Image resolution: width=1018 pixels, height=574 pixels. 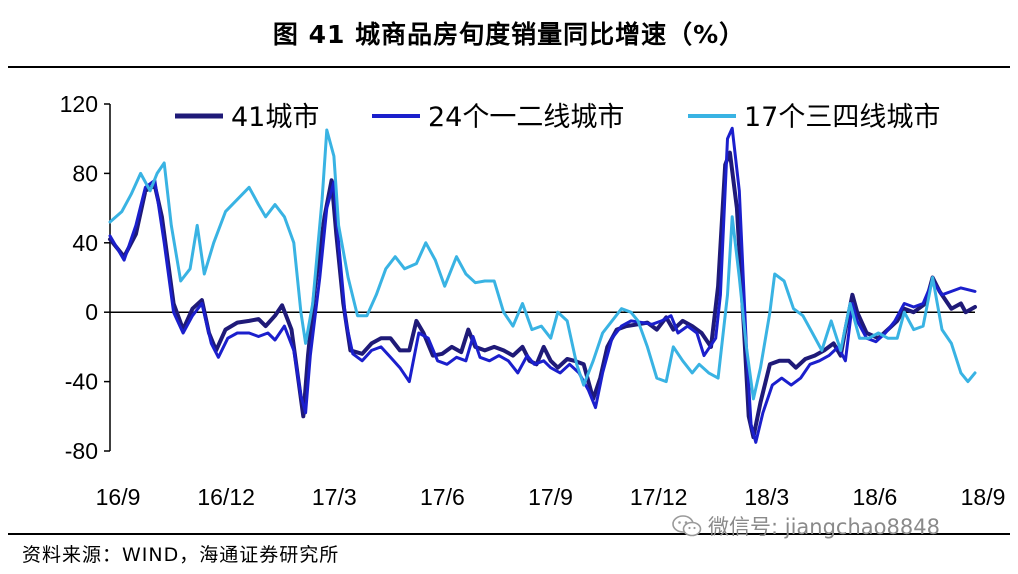 I want to click on x-tick-label: 16/12, so click(x=226, y=497).